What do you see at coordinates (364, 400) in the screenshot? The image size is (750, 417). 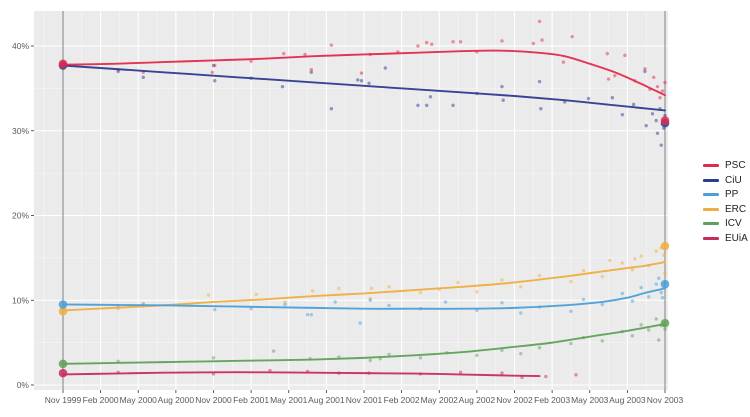 I see `x-tick-label: Nov 2001` at bounding box center [364, 400].